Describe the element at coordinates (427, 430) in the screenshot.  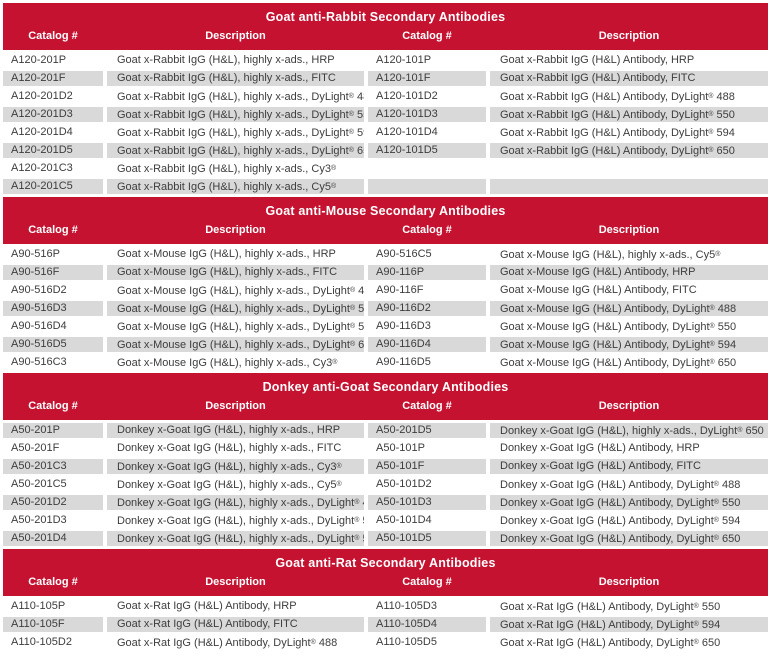
I see `catalog-number-cell: A50-201D5` at that location.